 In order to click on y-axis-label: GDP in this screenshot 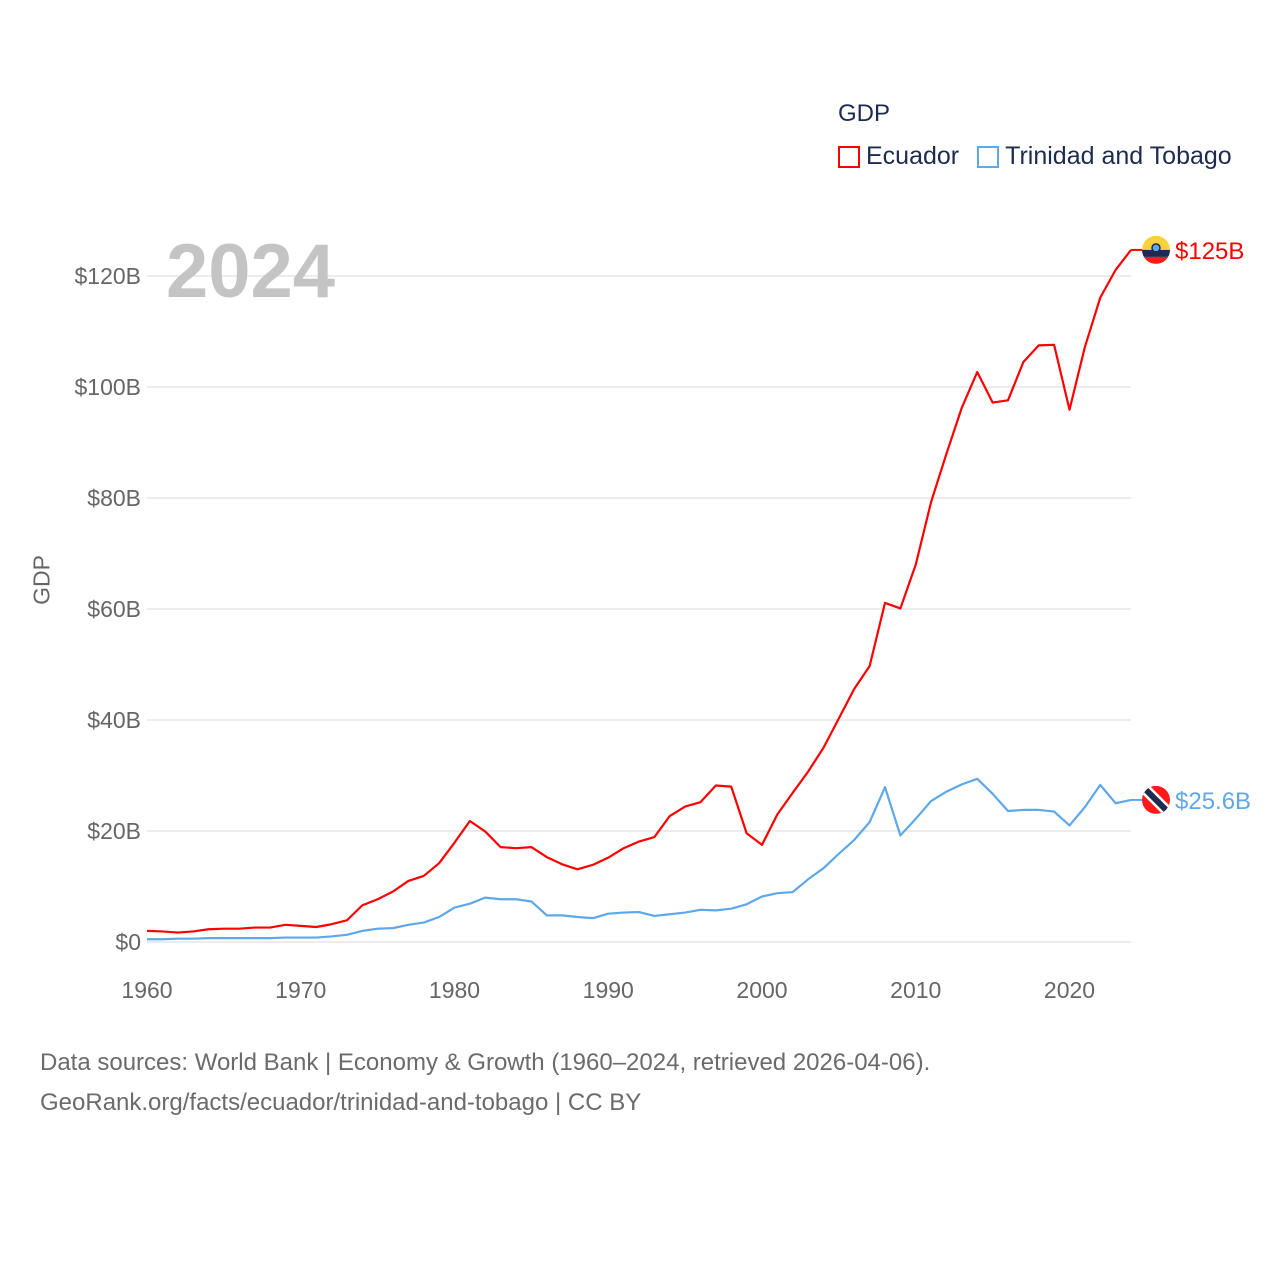, I will do `click(41, 580)`.